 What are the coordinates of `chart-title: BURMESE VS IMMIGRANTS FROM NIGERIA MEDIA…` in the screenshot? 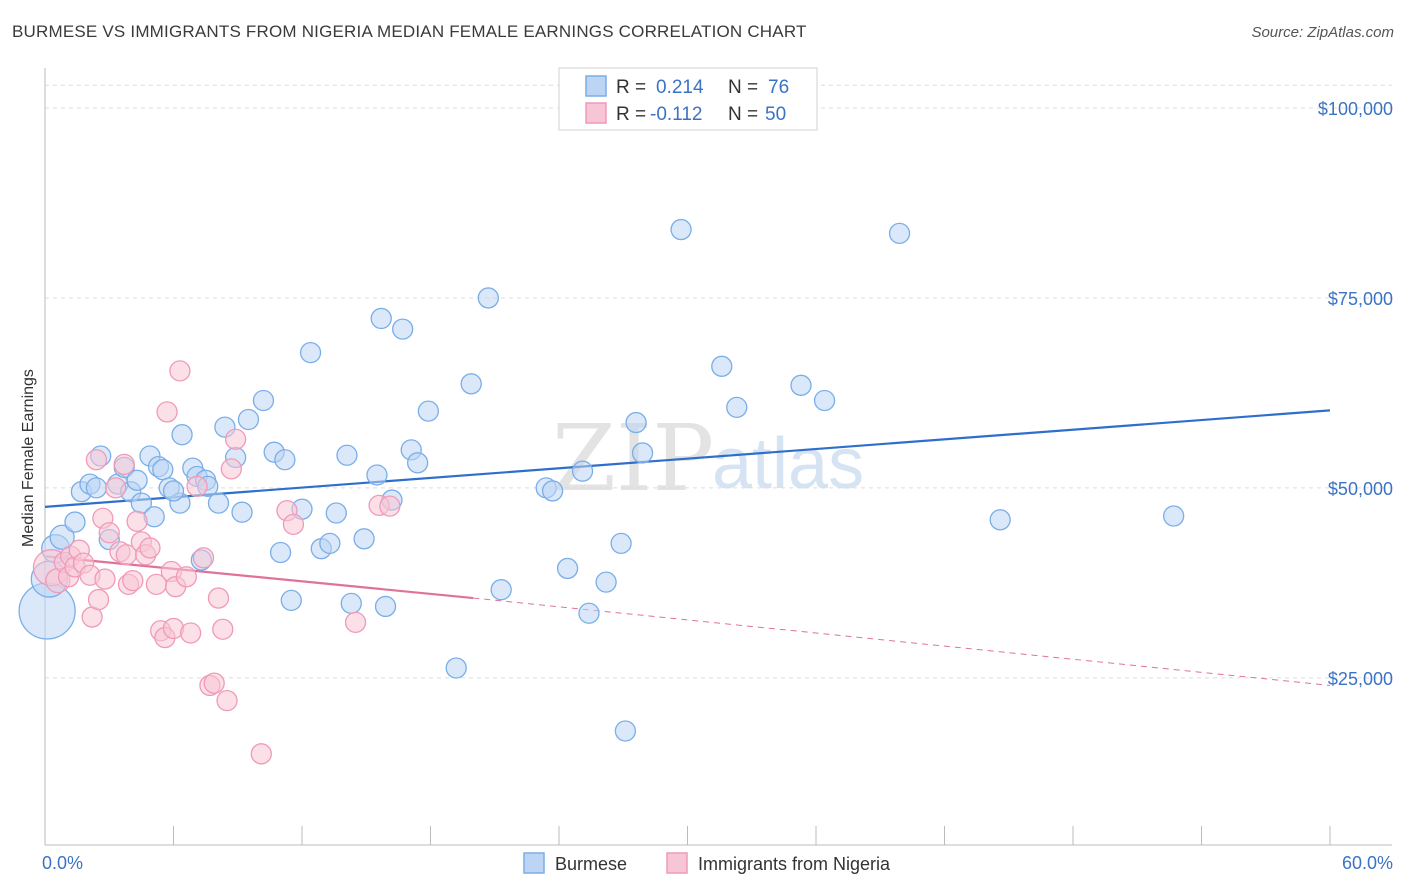 It's located at (409, 31).